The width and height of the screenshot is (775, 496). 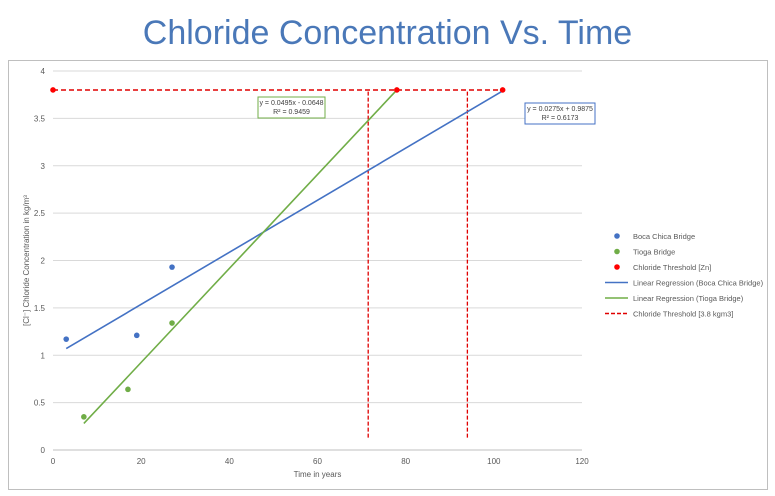 I want to click on x-axis-title: Time in years, so click(x=318, y=474).